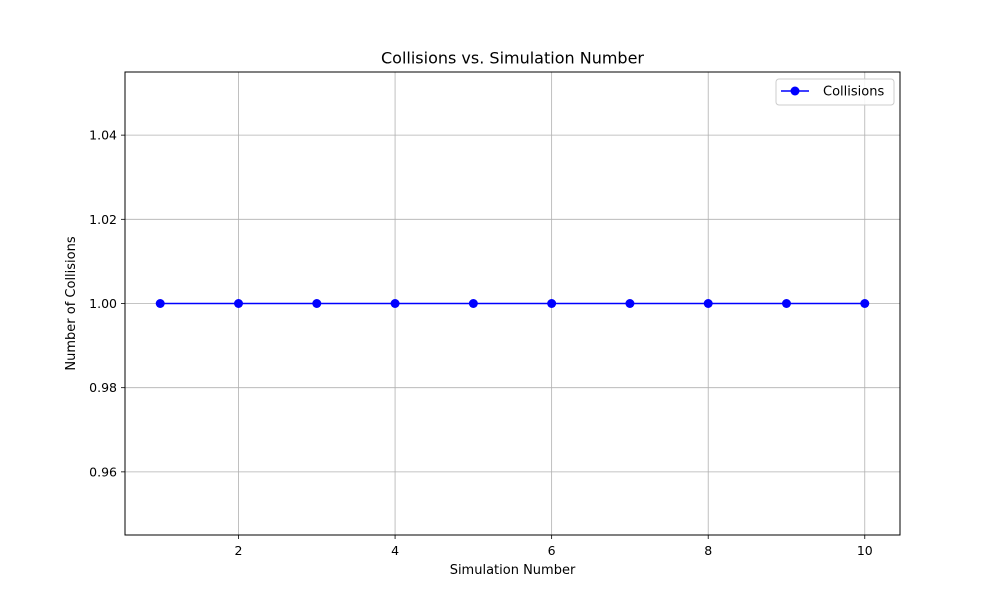  I want to click on x-tick-label: 4, so click(395, 550).